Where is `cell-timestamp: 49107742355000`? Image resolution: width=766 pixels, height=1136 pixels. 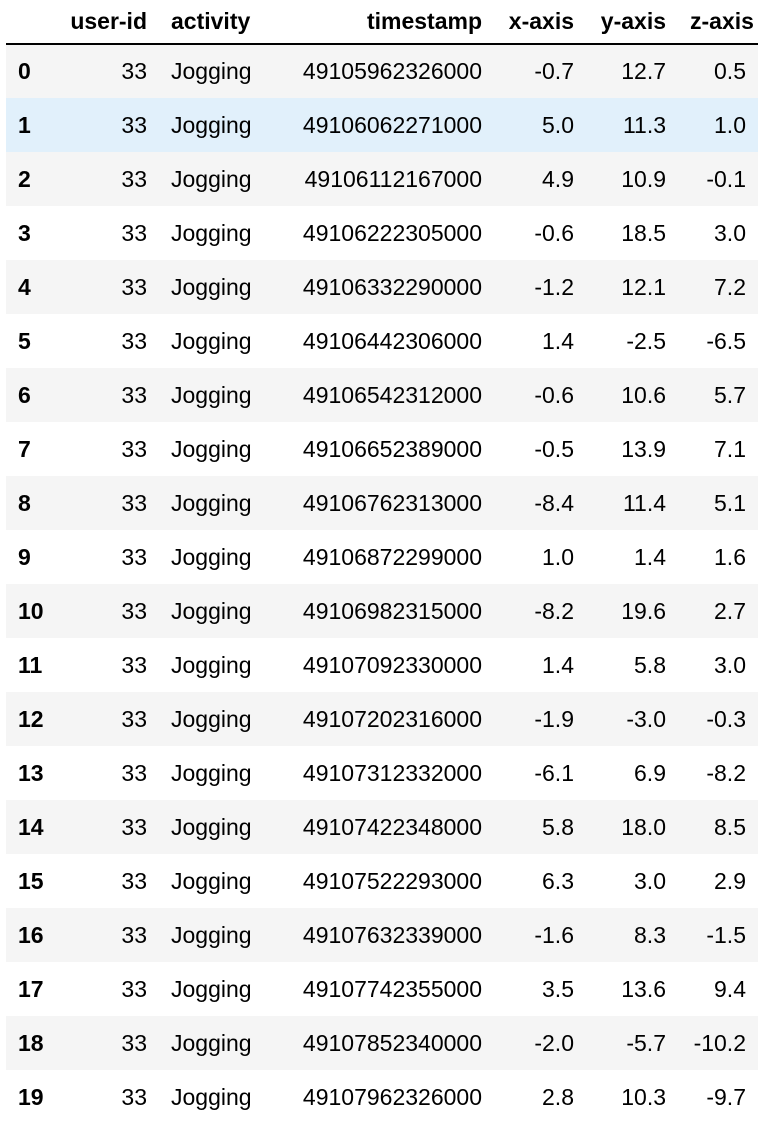
cell-timestamp: 49107742355000 is located at coordinates (392, 988).